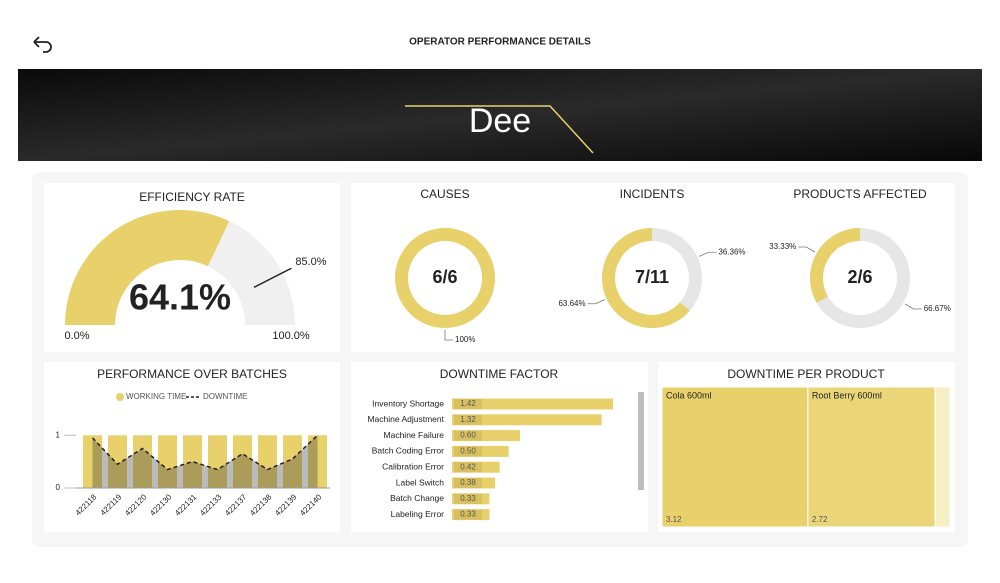 Image resolution: width=1000 pixels, height=583 pixels. Describe the element at coordinates (310, 262) in the screenshot. I see `target-label: 85.0%` at that location.